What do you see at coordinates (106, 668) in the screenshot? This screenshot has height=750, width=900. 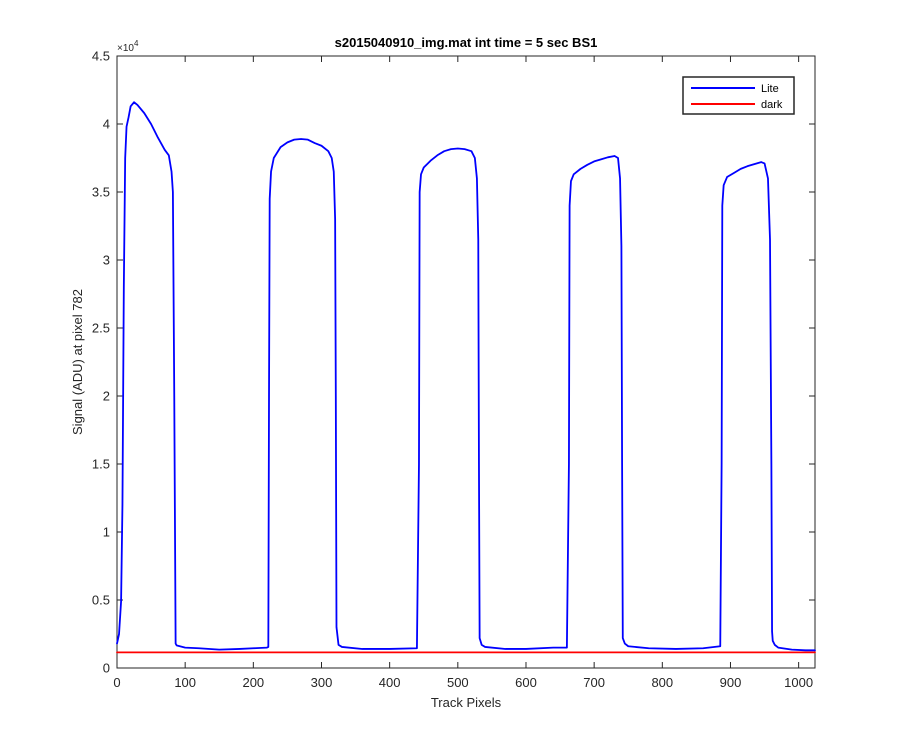 I see `y-tick-label: 0` at bounding box center [106, 668].